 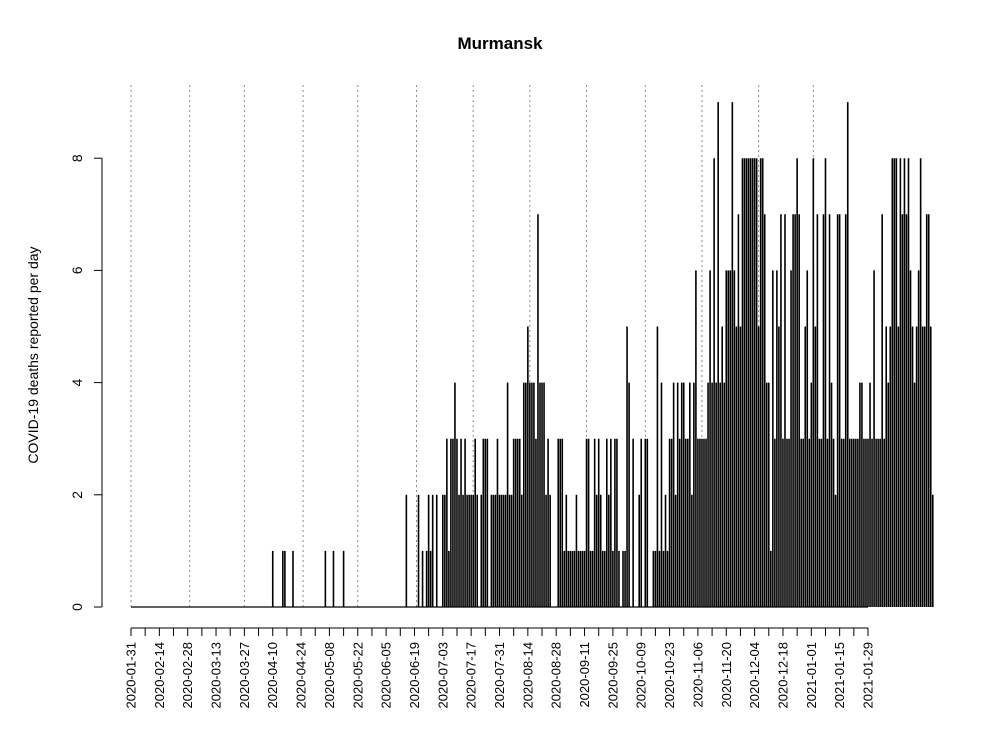 I want to click on x-tick-label: 2020-06-05, so click(x=386, y=675).